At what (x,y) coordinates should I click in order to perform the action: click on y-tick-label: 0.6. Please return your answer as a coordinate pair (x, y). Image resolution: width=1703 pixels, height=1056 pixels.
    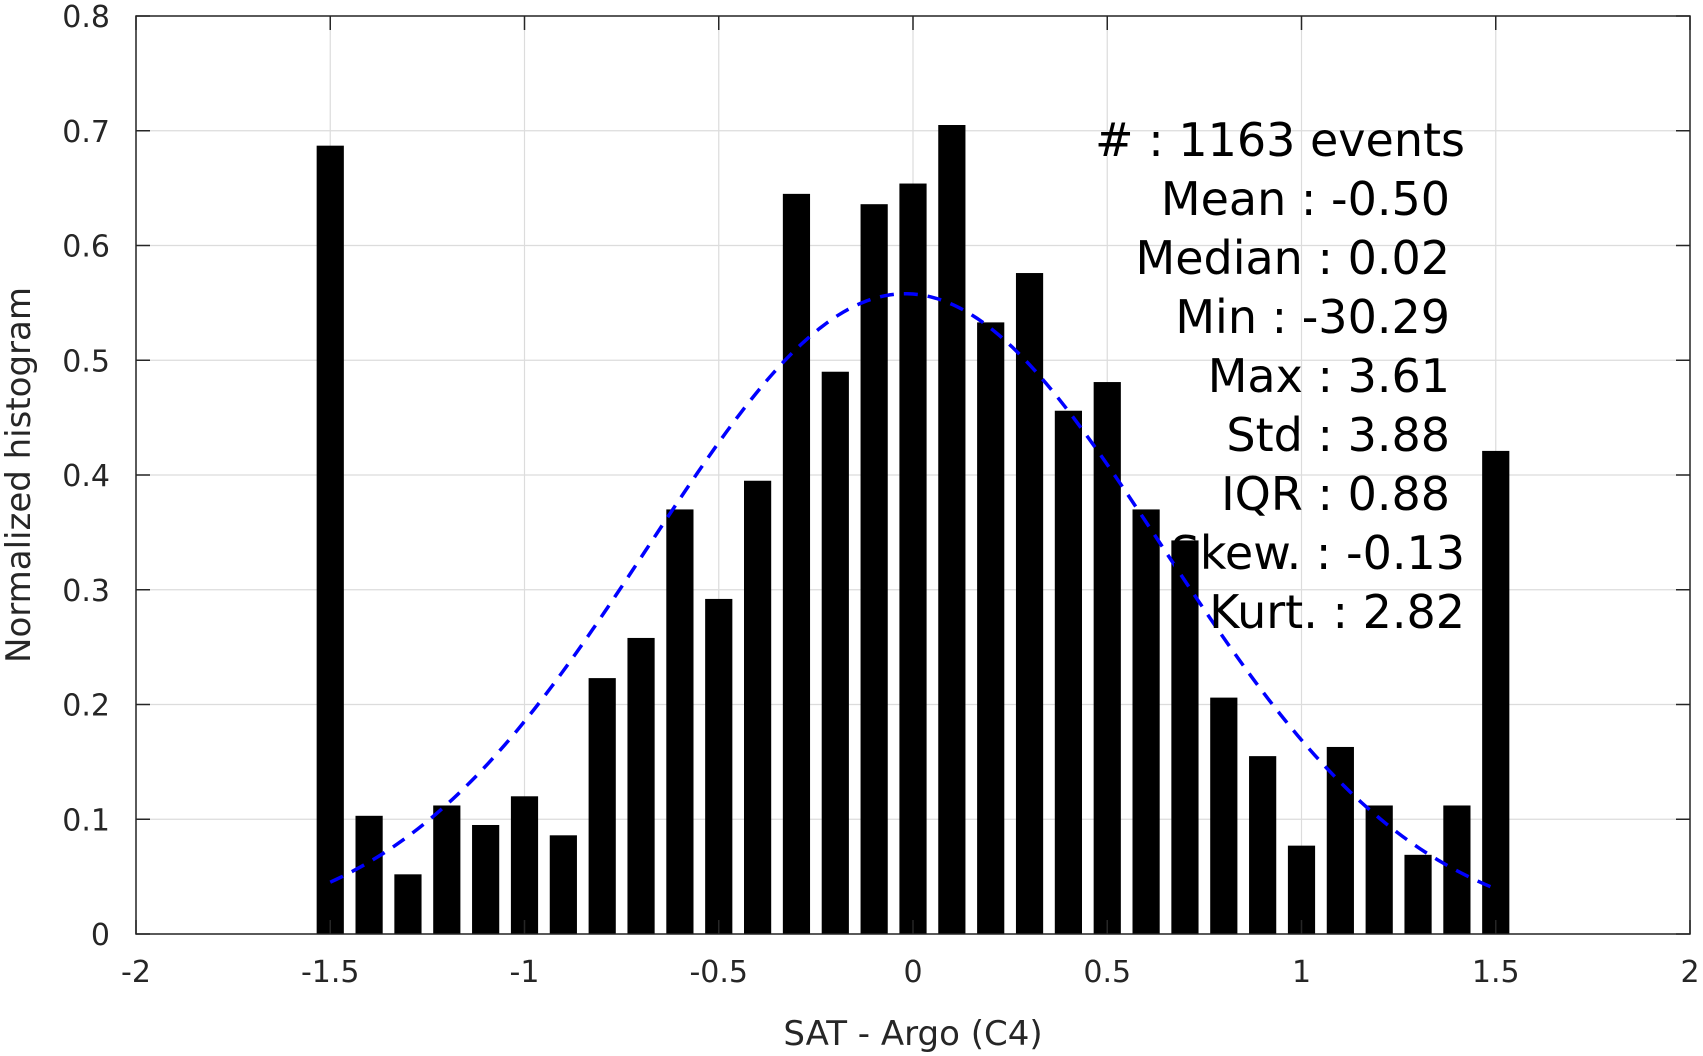
    Looking at the image, I should click on (86, 247).